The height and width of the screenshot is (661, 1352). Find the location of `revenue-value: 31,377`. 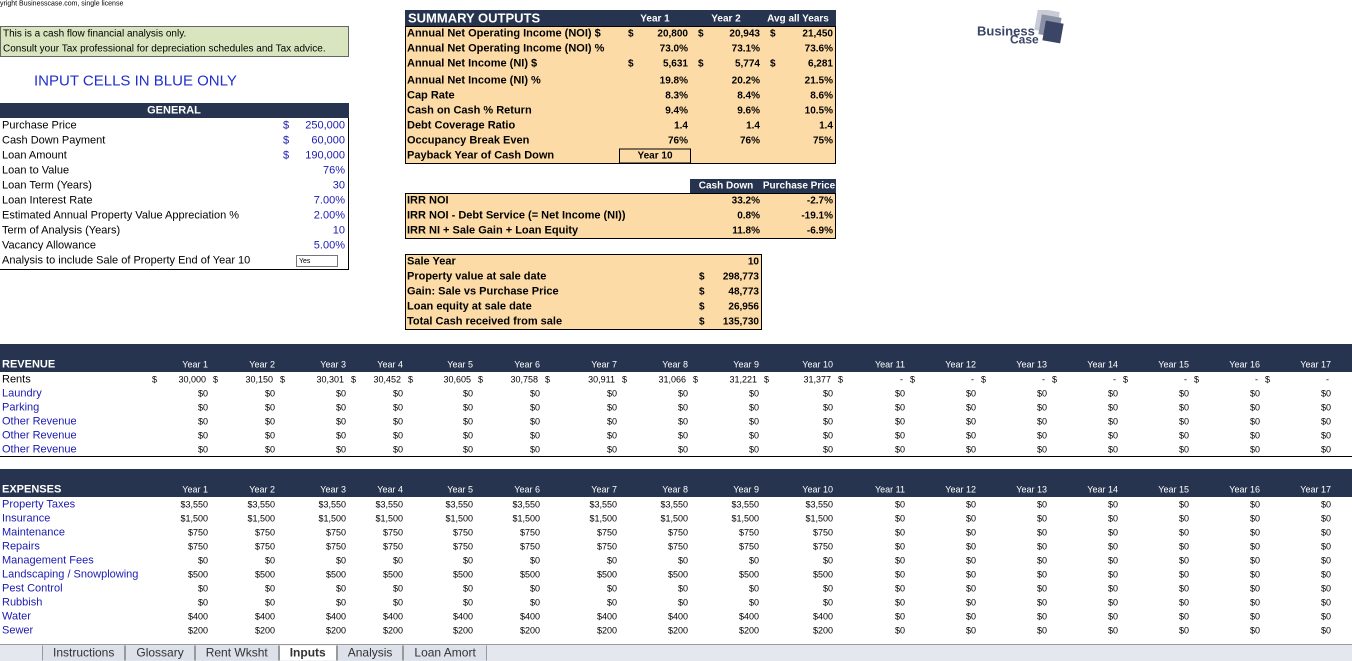

revenue-value: 31,377 is located at coordinates (817, 379).